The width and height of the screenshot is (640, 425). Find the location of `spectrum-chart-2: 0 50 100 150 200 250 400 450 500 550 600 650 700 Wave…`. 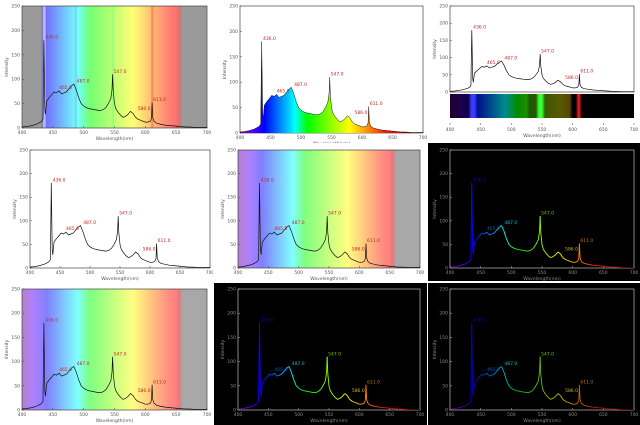

spectrum-chart-2: 0 50 100 150 200 250 400 450 500 550 600 650 700 Wave… is located at coordinates (320, 71).